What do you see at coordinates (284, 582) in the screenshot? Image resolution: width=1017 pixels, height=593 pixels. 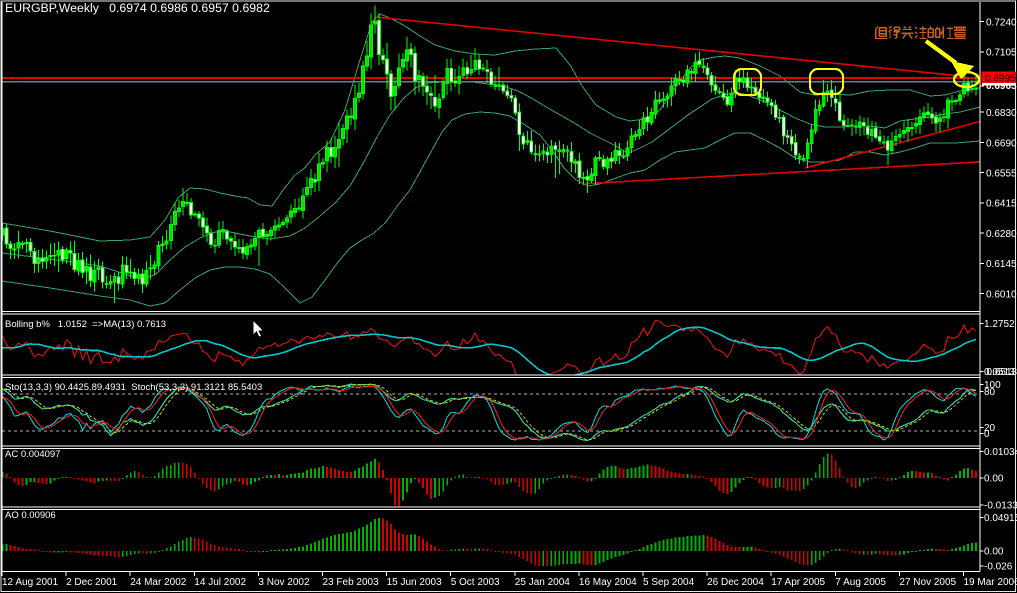 I see `svg-text: 3 Nov 2002` at bounding box center [284, 582].